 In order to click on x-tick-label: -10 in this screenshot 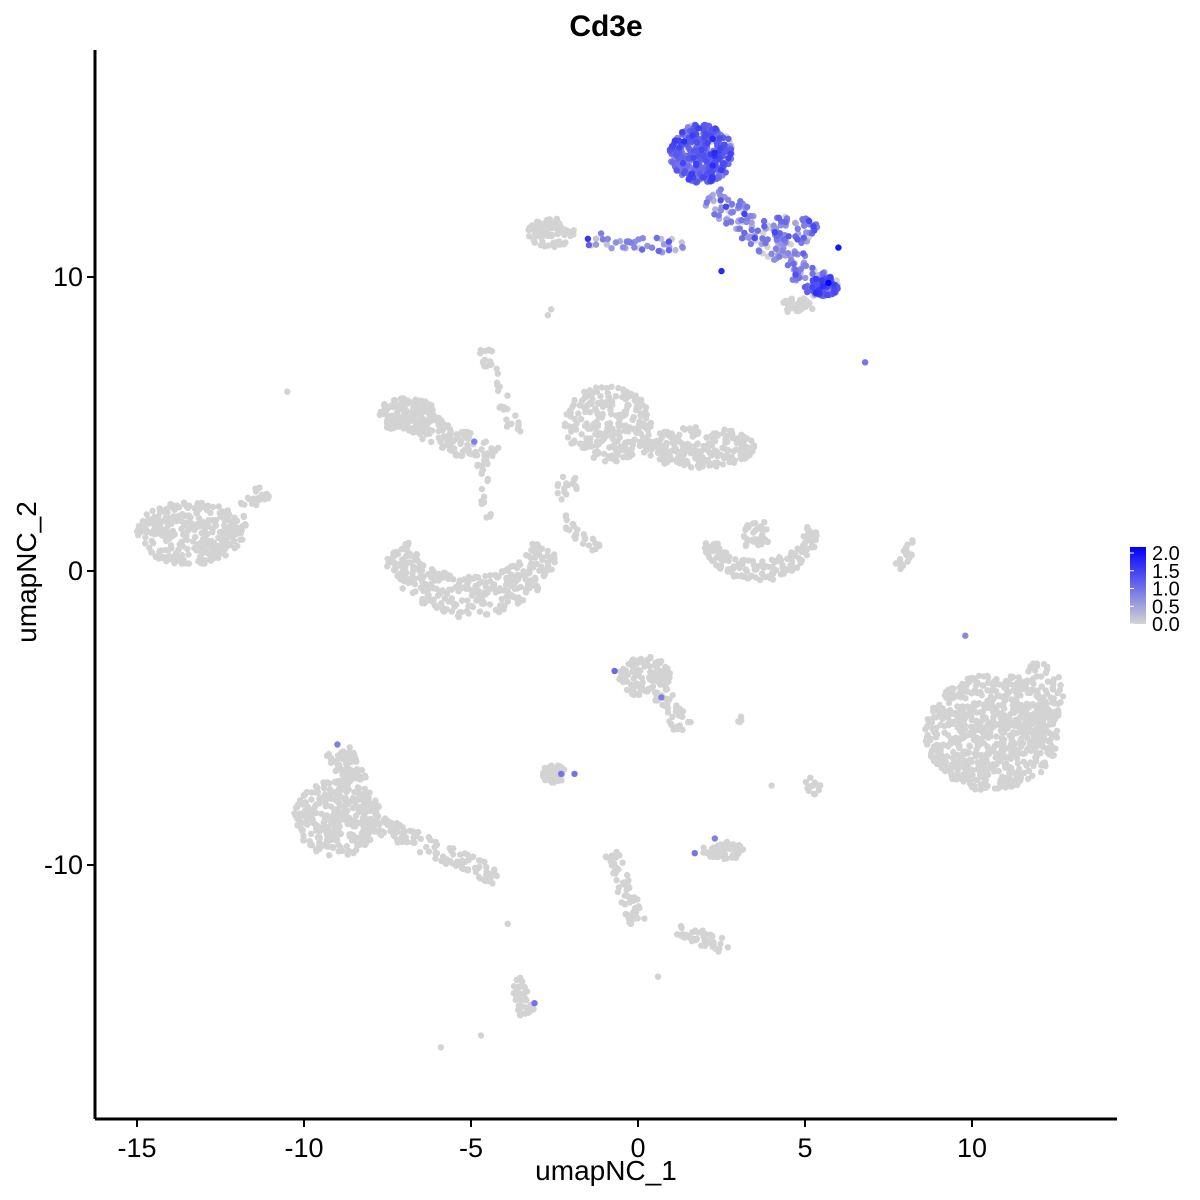, I will do `click(303, 1148)`.